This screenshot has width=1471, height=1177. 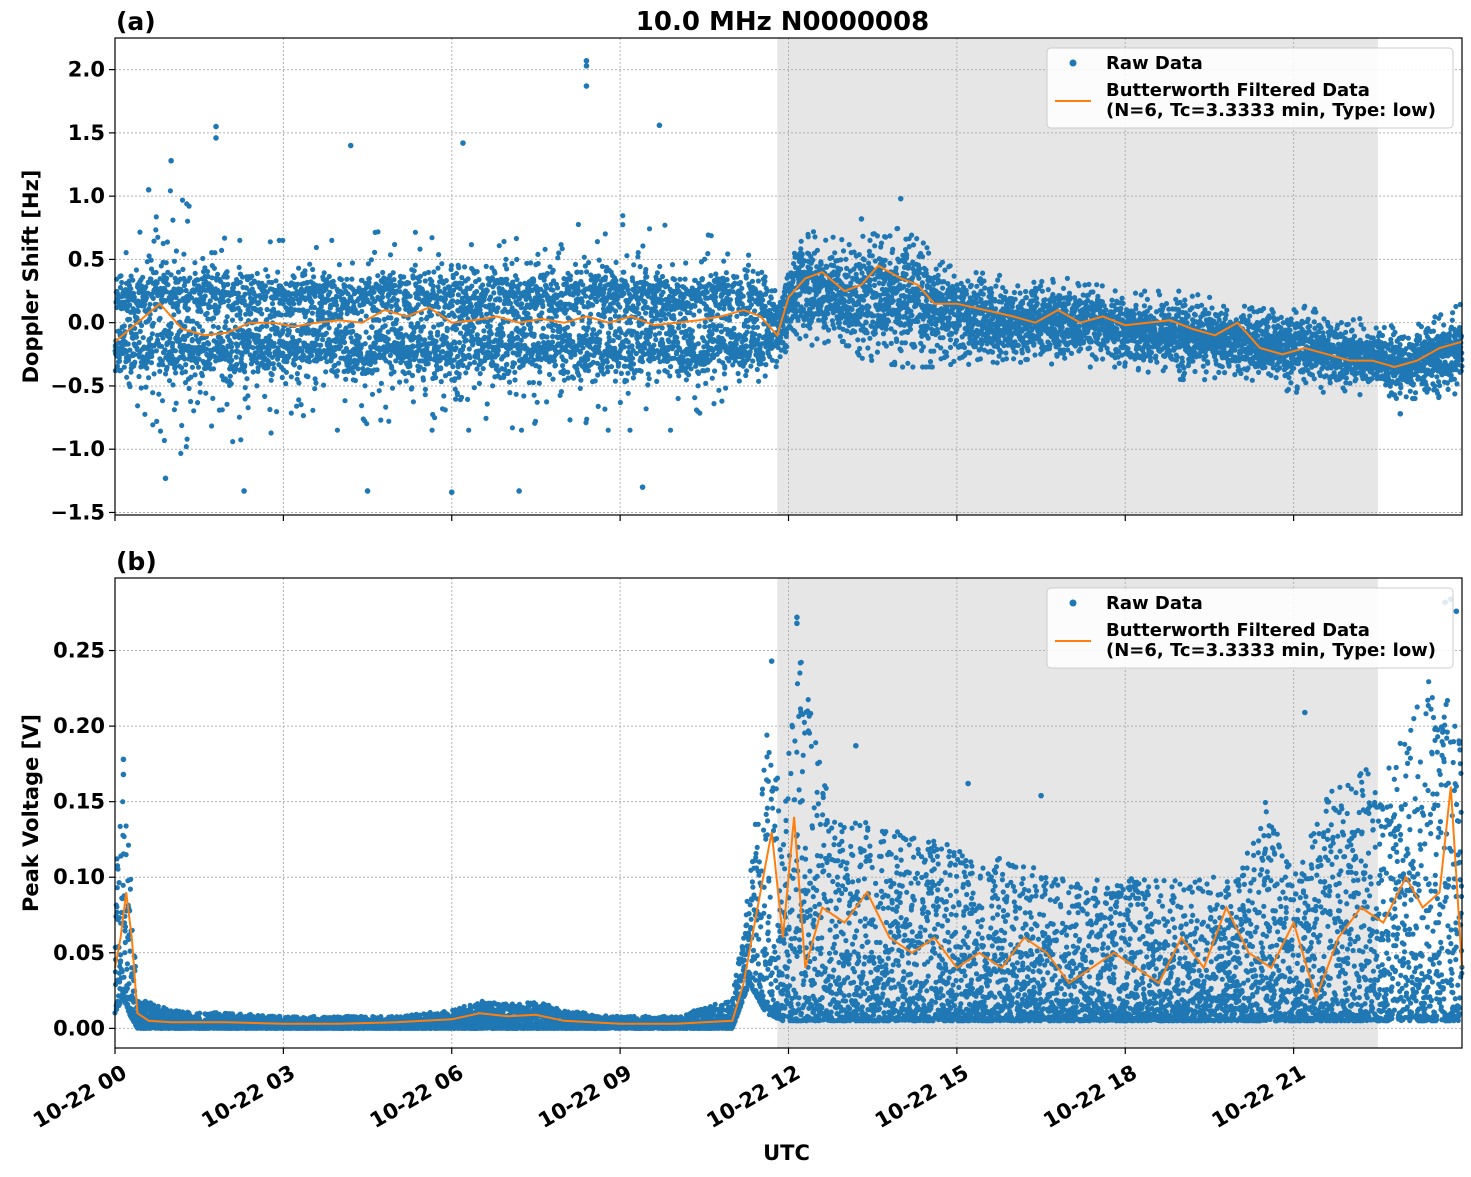 I want to click on b-legend-filtered-label-line1: Butterworth Filtered Data, so click(x=1238, y=630).